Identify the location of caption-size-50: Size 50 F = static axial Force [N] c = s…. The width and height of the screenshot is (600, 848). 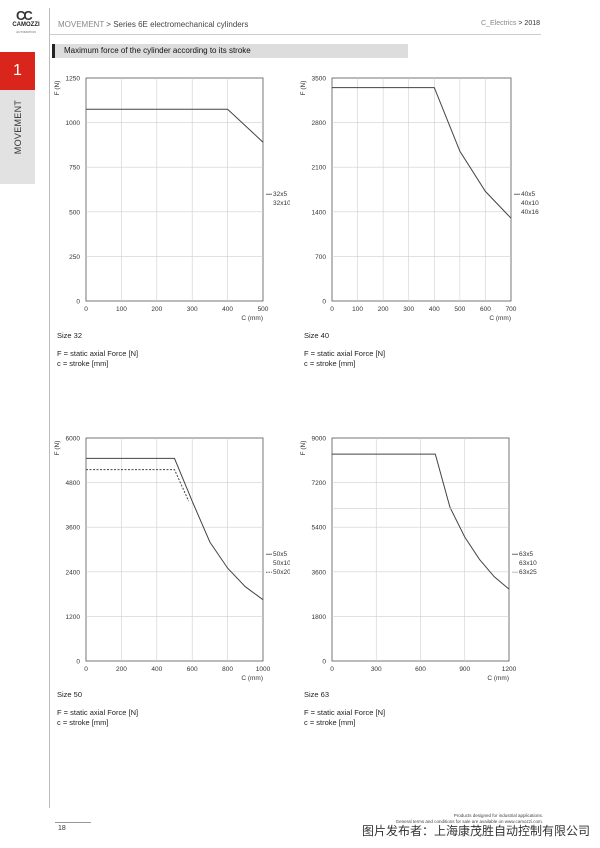
(97, 709).